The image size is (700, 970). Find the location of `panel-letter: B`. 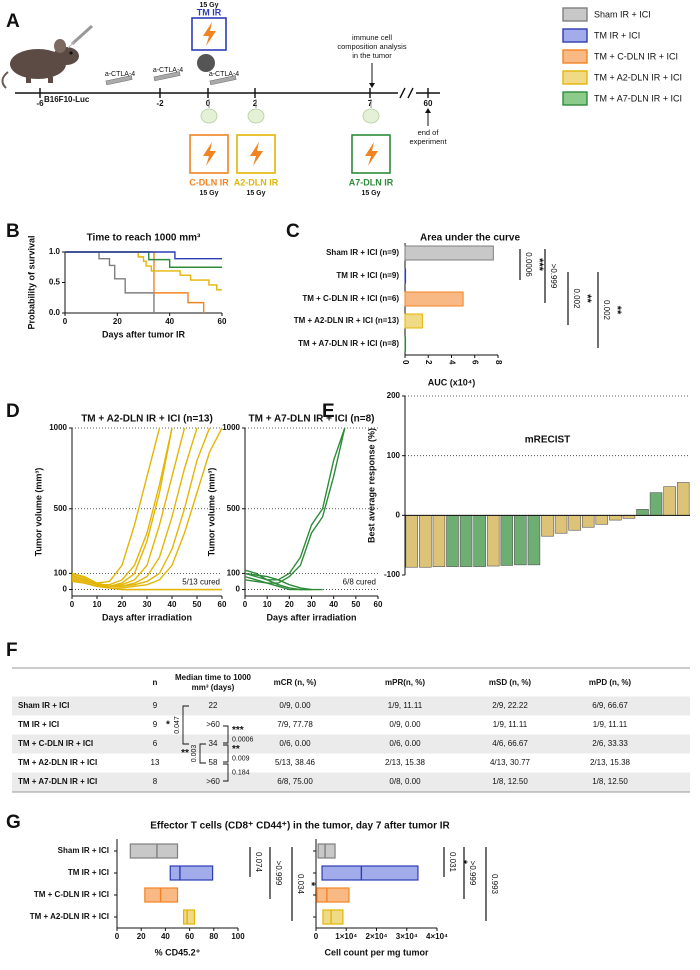

panel-letter: B is located at coordinates (13, 231).